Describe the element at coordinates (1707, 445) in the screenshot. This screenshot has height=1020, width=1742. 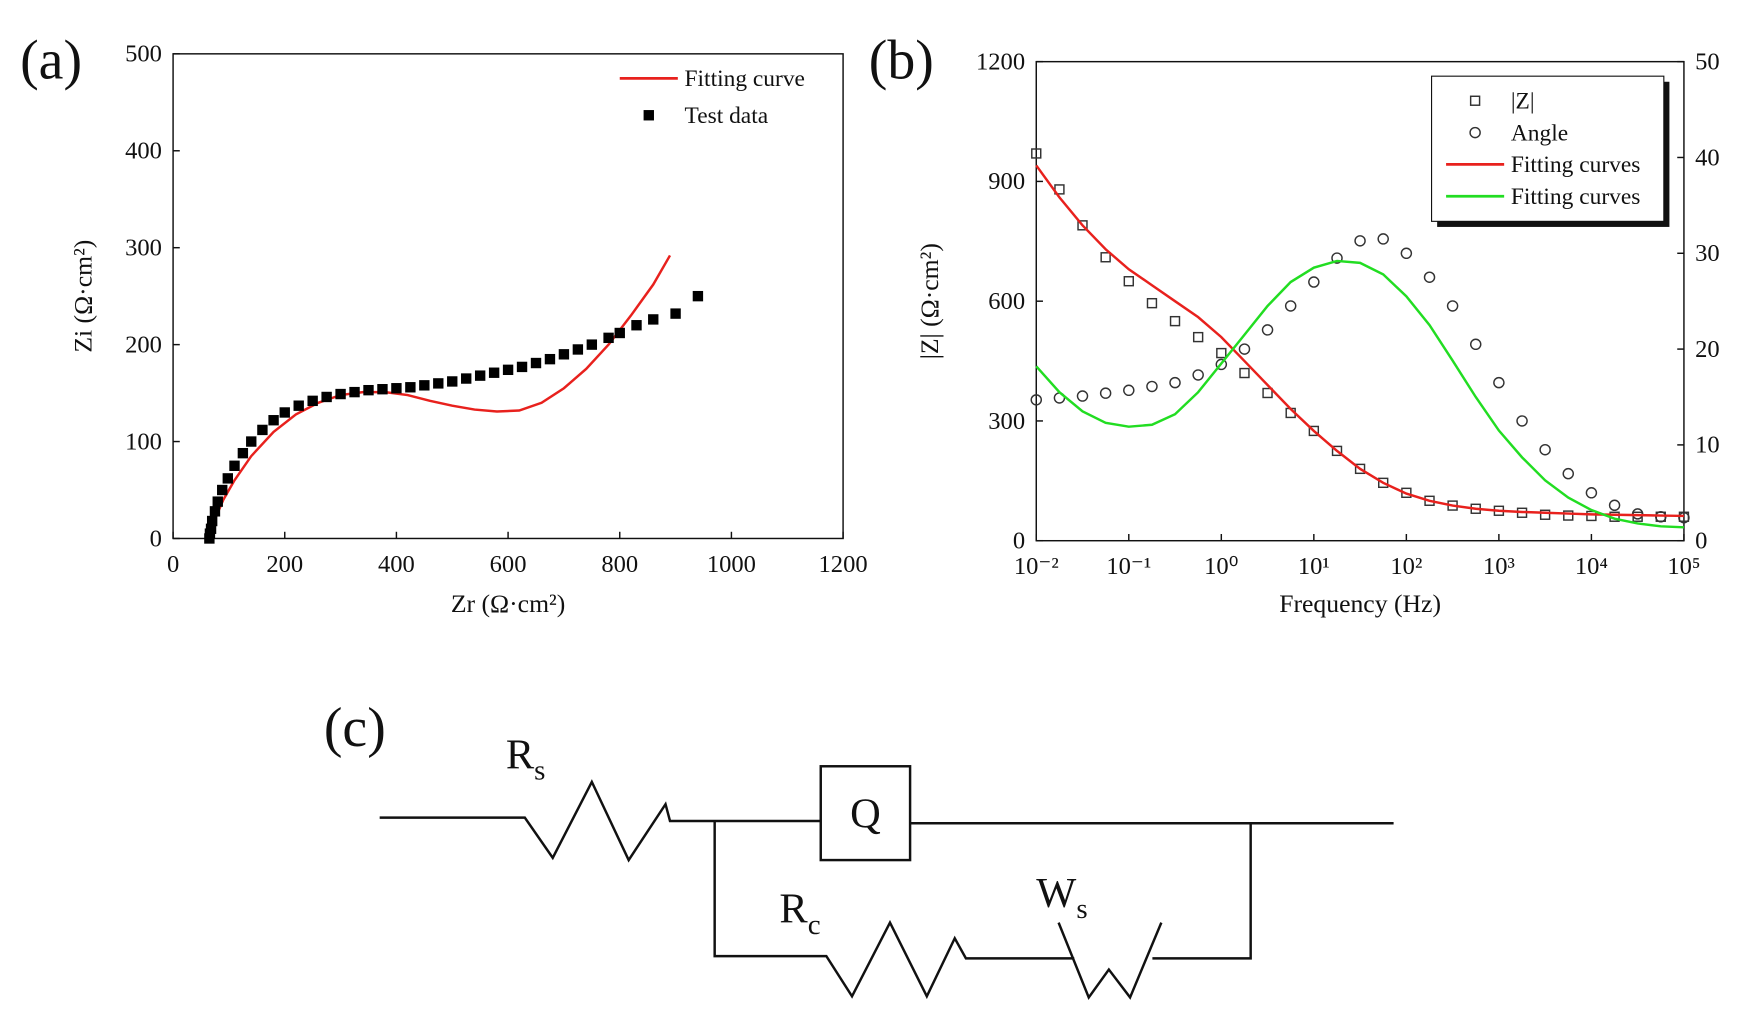
I see `y2-tick-label: 10` at that location.